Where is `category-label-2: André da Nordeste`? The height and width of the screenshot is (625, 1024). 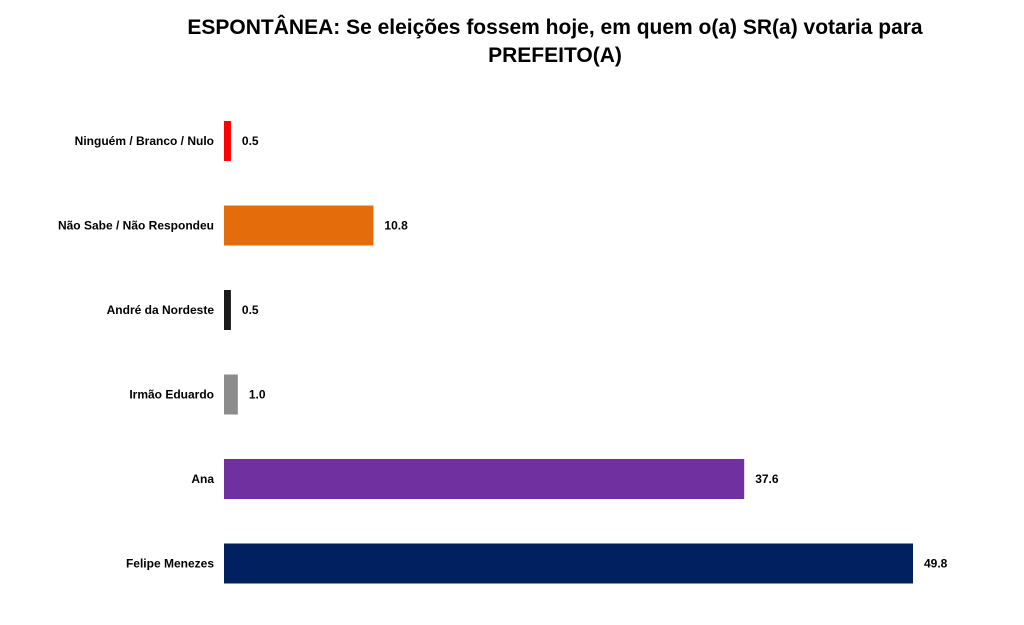 category-label-2: André da Nordeste is located at coordinates (161, 310).